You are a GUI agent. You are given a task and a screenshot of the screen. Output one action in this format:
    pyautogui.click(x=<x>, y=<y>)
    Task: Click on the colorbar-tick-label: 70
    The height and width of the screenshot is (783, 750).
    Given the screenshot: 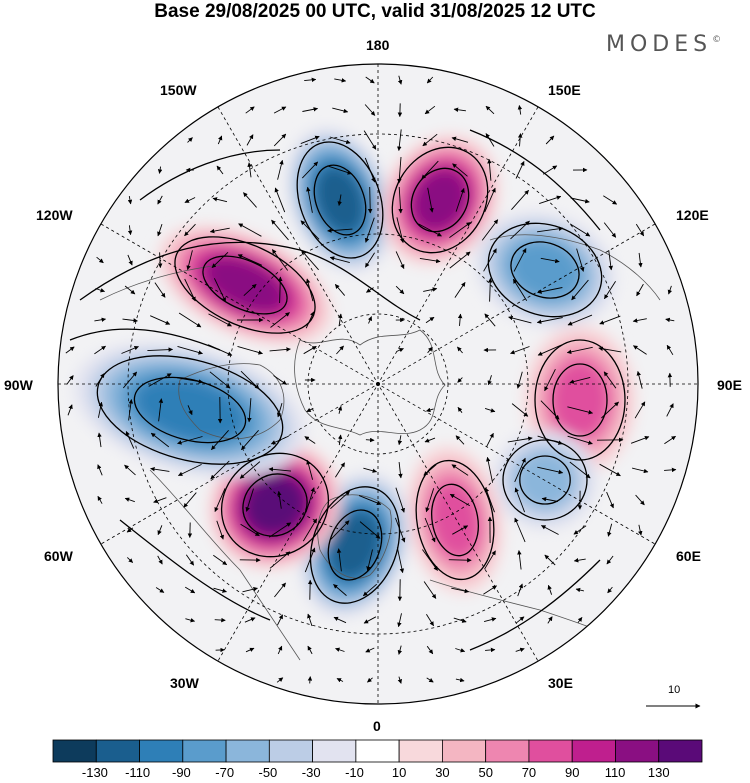 What is the action you would take?
    pyautogui.click(x=529, y=772)
    